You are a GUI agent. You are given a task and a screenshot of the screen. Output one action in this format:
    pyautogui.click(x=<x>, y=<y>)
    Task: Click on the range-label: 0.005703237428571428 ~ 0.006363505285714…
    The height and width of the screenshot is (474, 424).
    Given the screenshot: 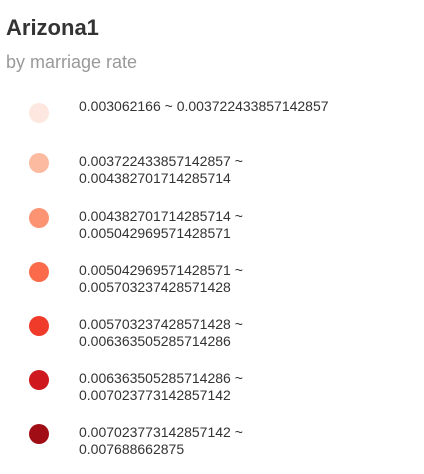 What is the action you would take?
    pyautogui.click(x=161, y=333)
    